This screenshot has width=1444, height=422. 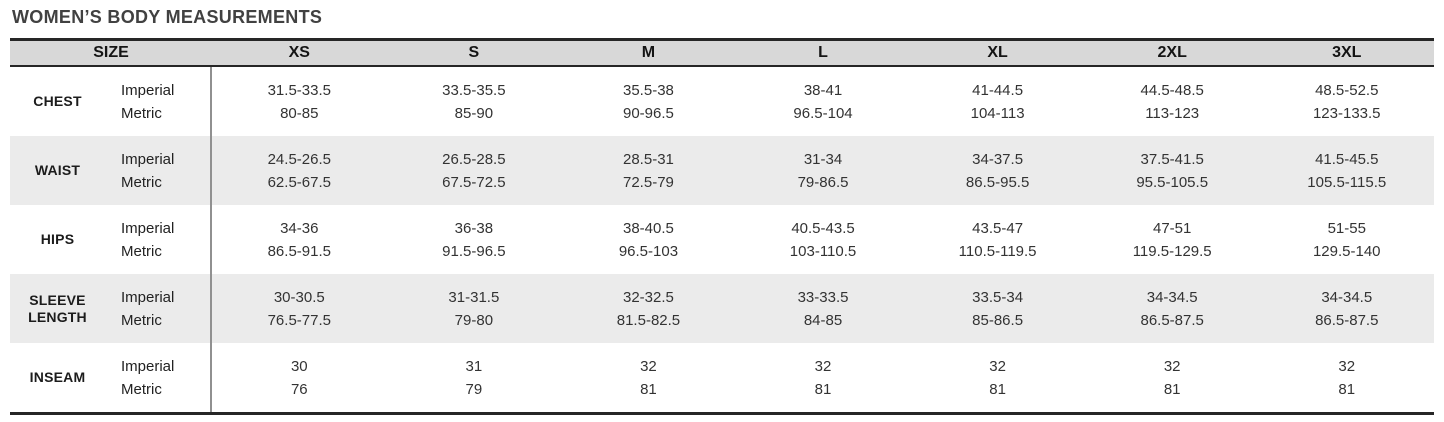 What do you see at coordinates (57, 101) in the screenshot?
I see `row-label: CHEST` at bounding box center [57, 101].